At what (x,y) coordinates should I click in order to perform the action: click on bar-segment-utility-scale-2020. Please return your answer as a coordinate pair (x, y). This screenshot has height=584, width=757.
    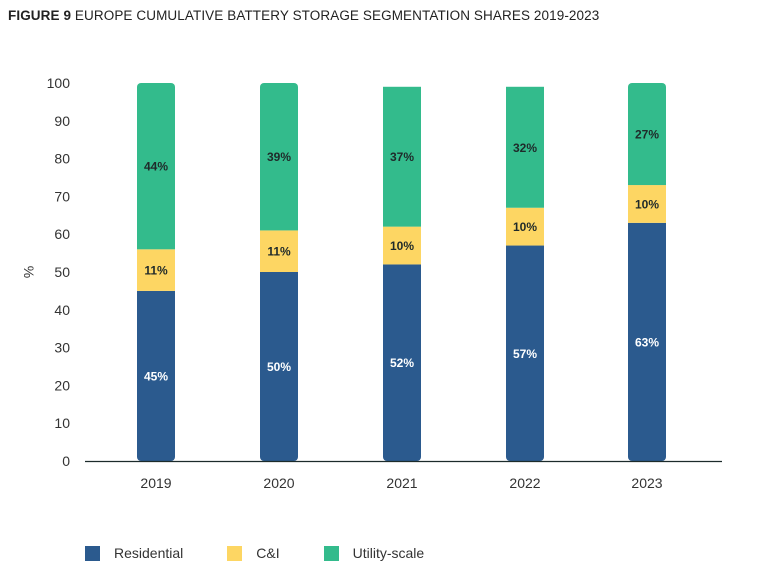
    Looking at the image, I should click on (279, 157).